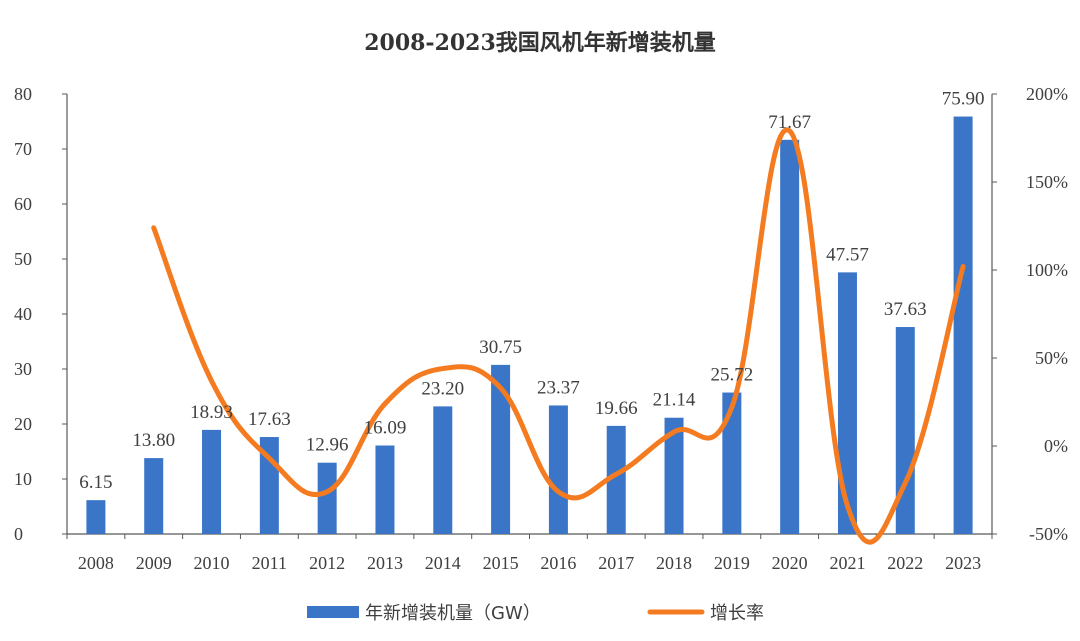 This screenshot has height=641, width=1080. Describe the element at coordinates (731, 375) in the screenshot. I see `bar-value-label: 25.72` at that location.